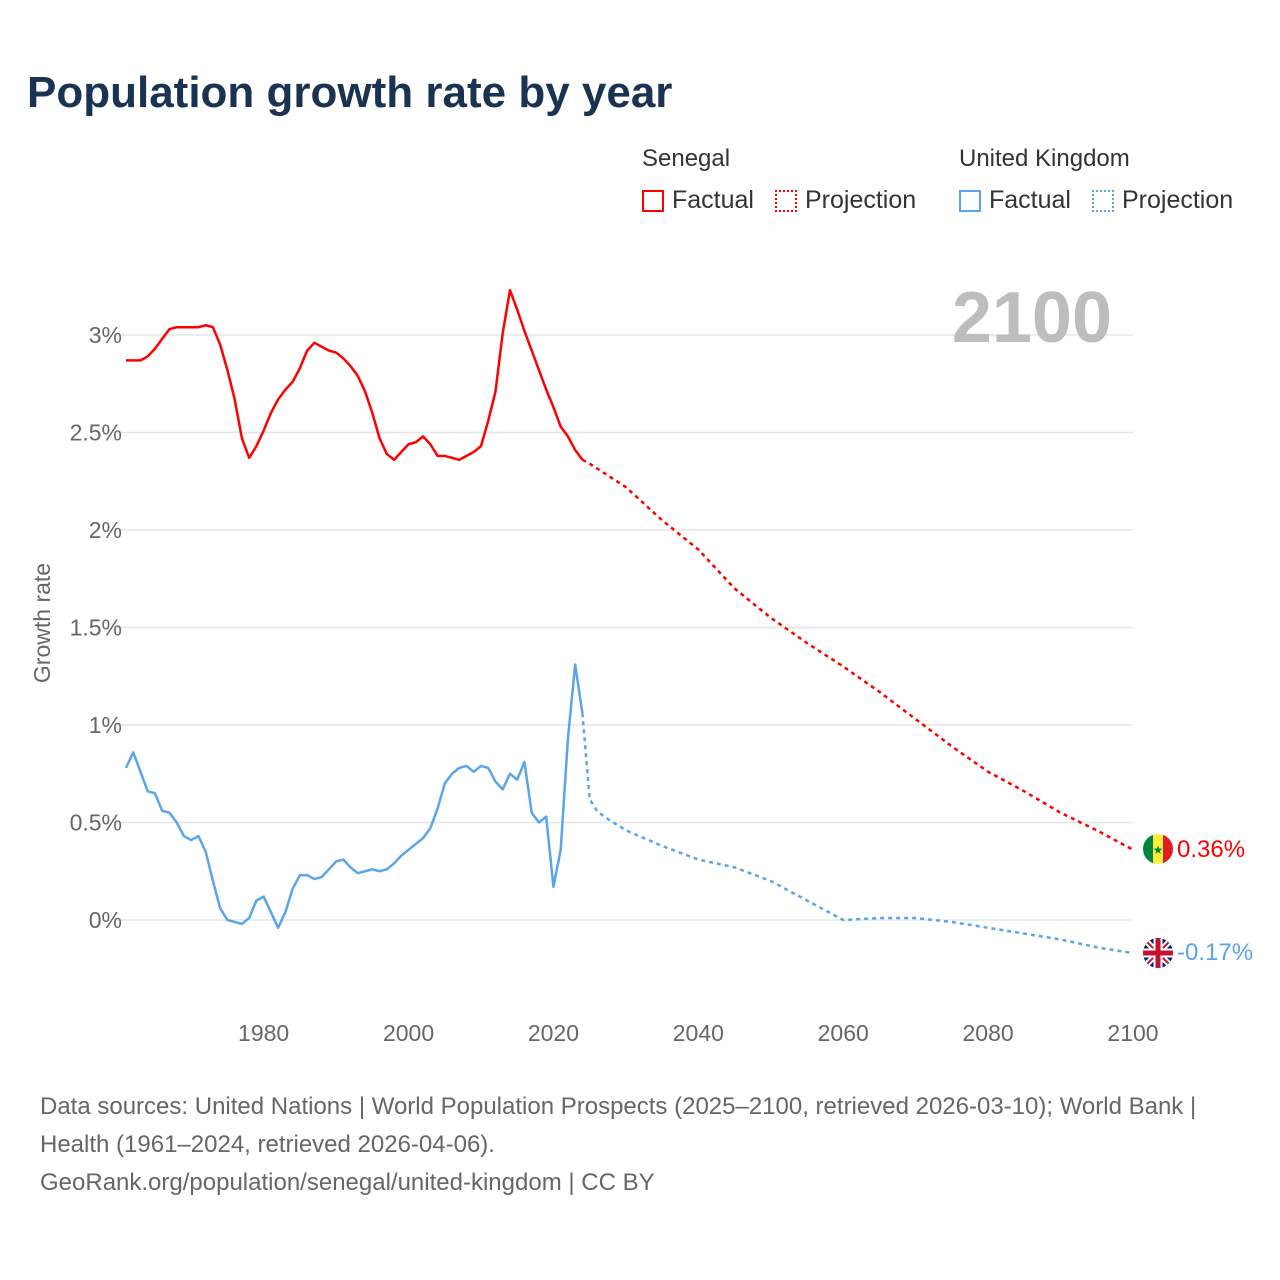 This screenshot has height=1280, width=1280. I want to click on x-tick-label: 2000, so click(408, 1033).